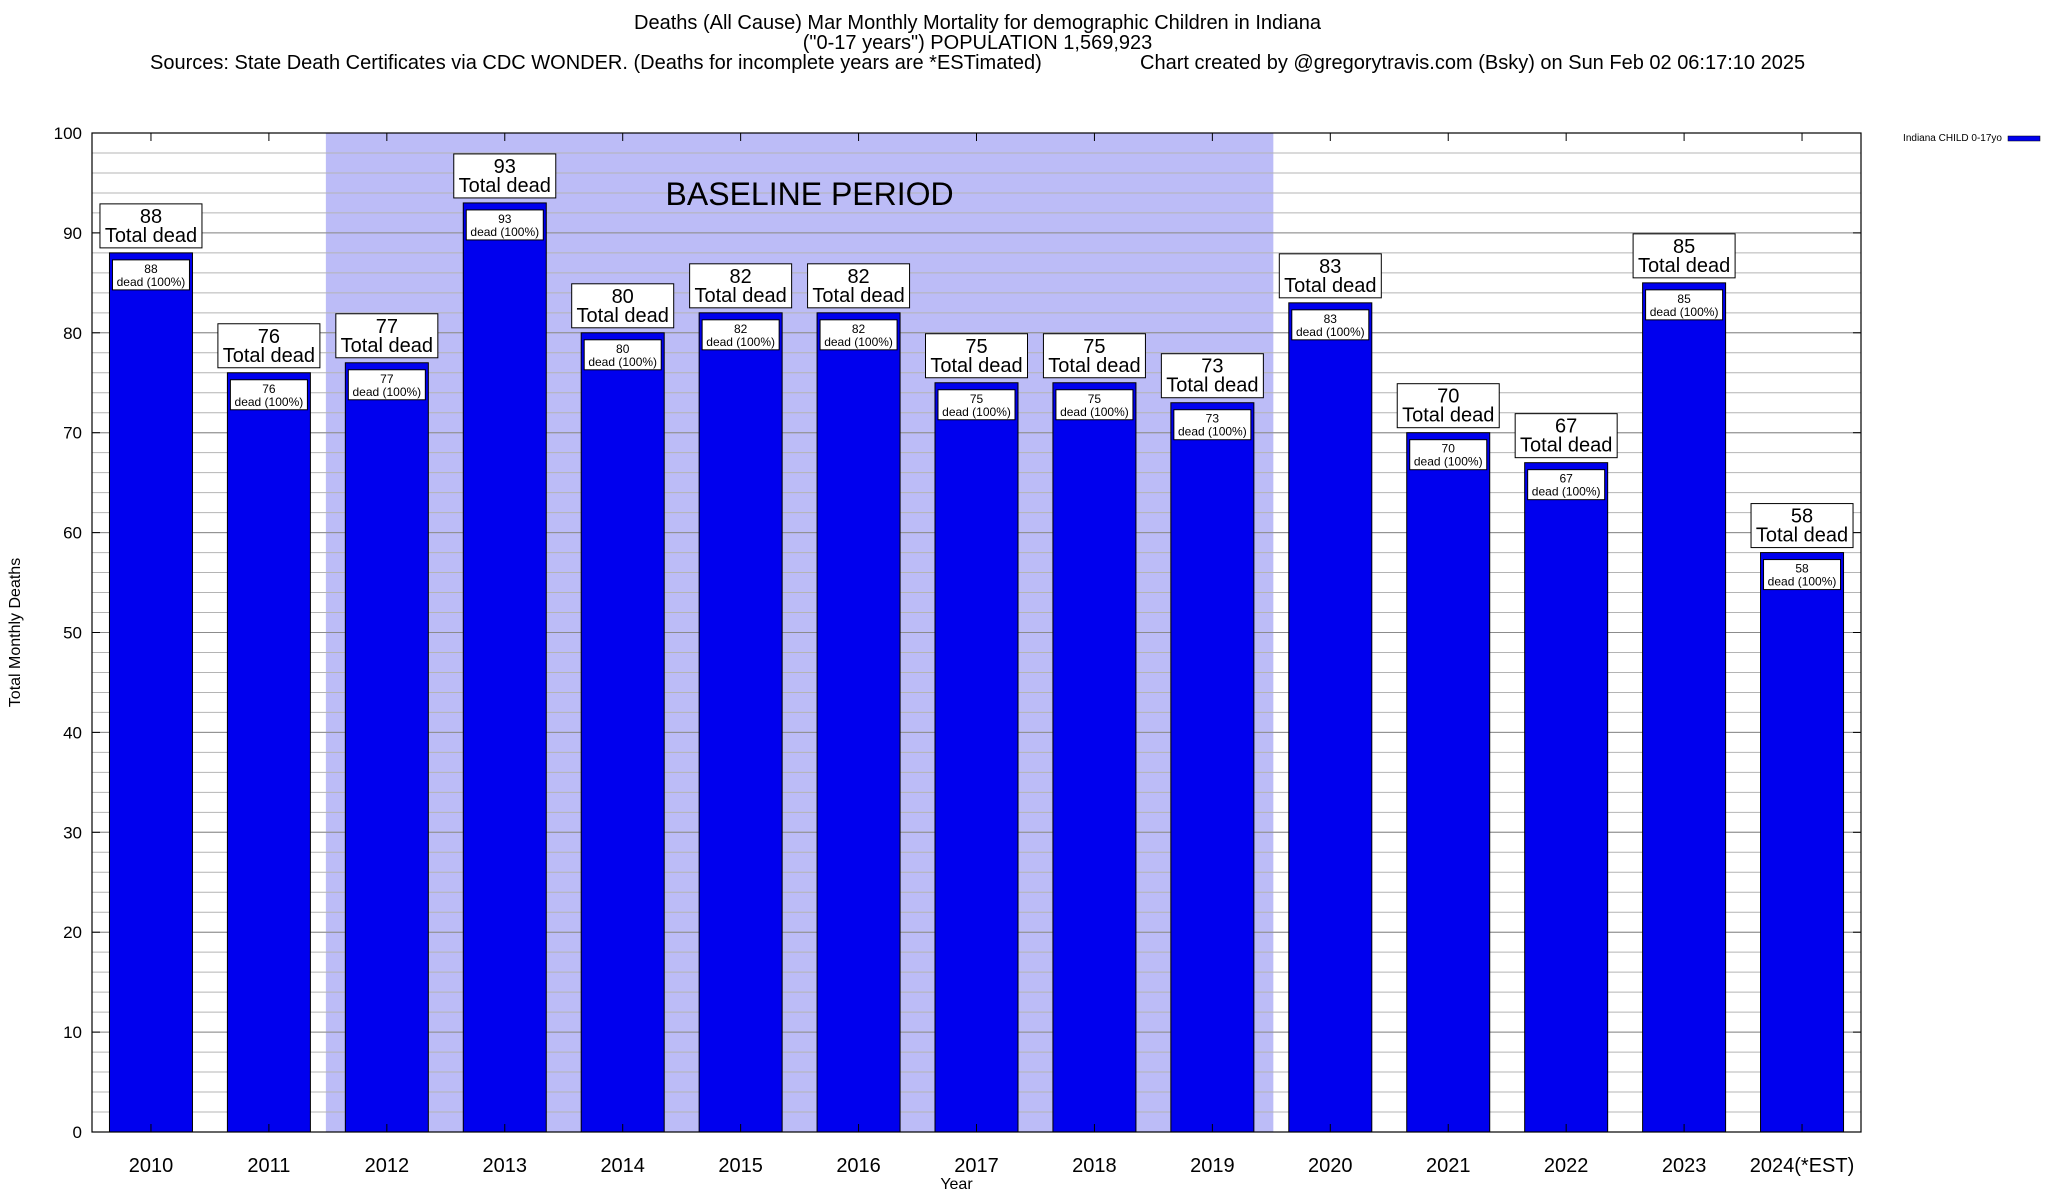 The image size is (2048, 1200). I want to click on x-tick-label: 2016, so click(858, 1166).